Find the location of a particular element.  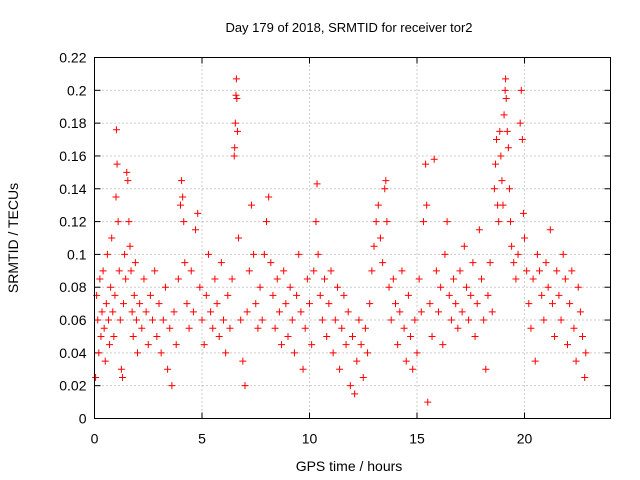

y-tick-label: 0.12 is located at coordinates (72, 222).